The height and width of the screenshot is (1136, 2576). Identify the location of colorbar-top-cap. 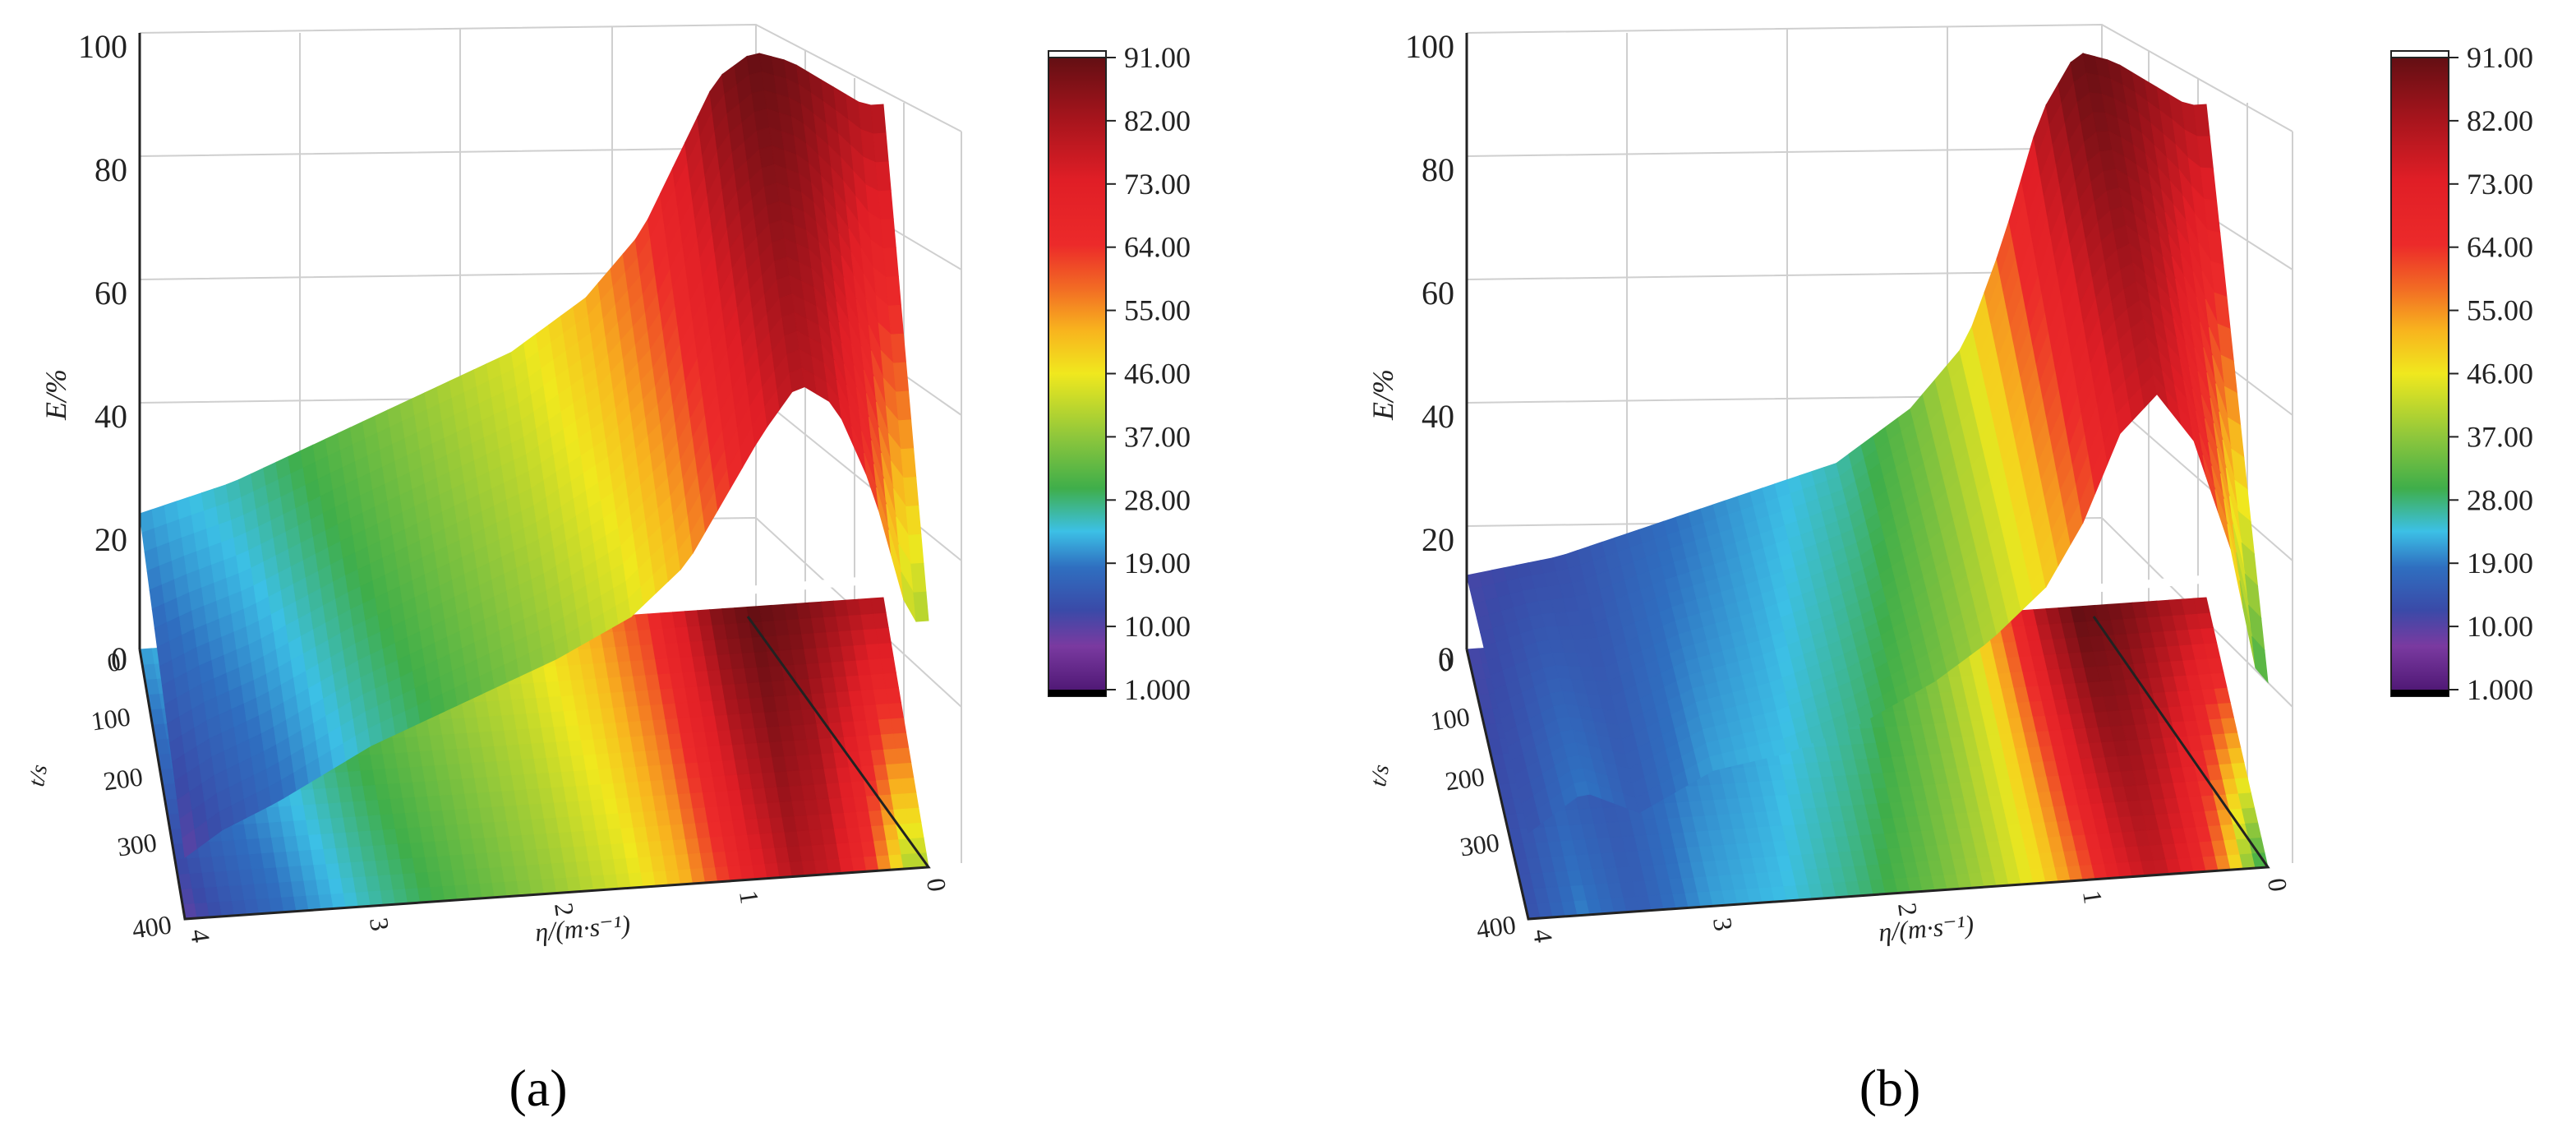
(2419, 54).